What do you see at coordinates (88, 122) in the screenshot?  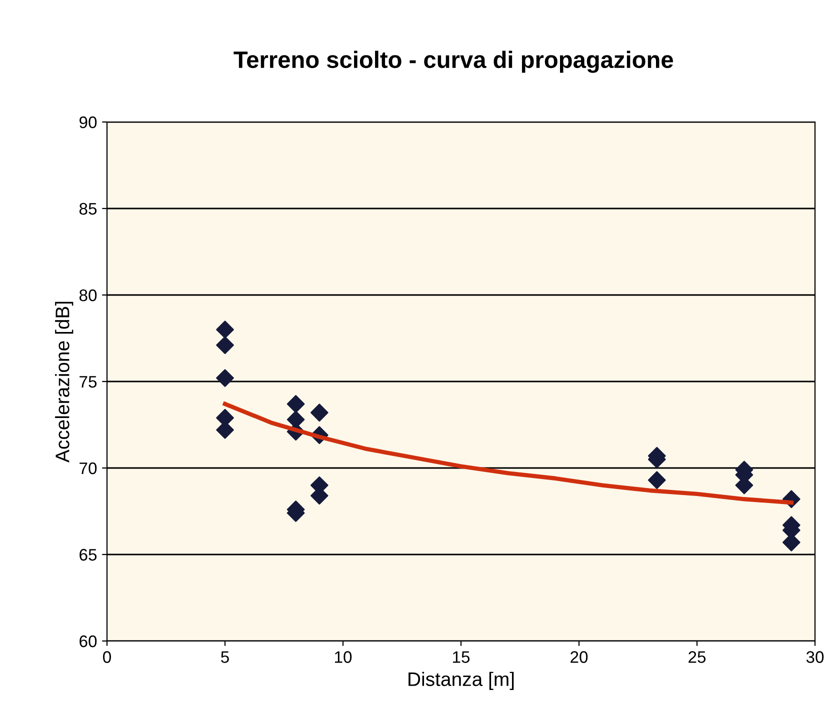 I see `y-tick-label: 90` at bounding box center [88, 122].